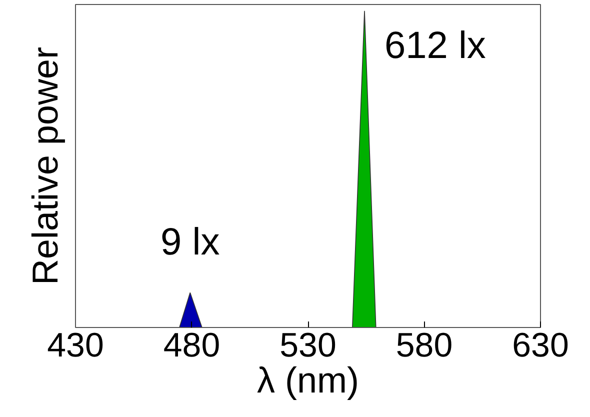  Describe the element at coordinates (540, 345) in the screenshot. I see `x-tick-label: 630` at that location.